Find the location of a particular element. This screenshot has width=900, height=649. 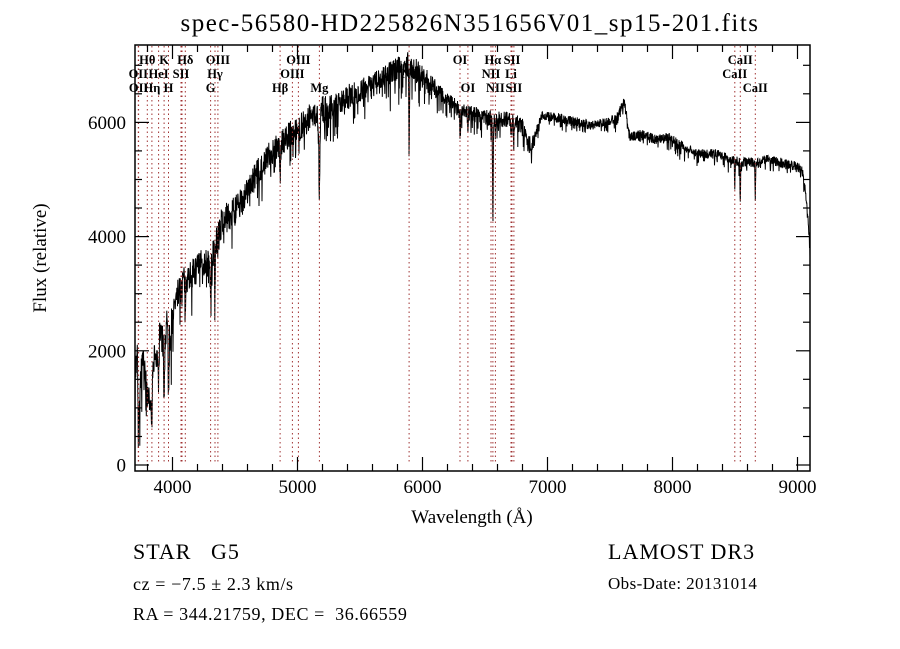

spectral-line-label: Hα is located at coordinates (493, 60).